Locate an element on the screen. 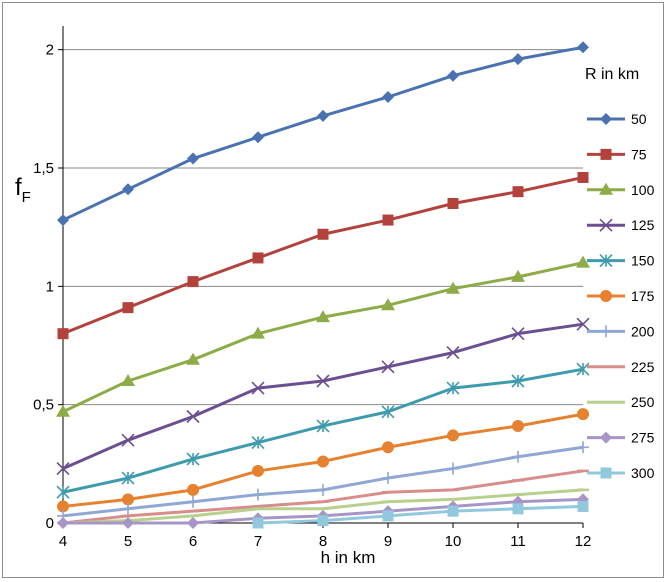 The image size is (668, 582). y-tick-label: 1,5 is located at coordinates (43, 168).